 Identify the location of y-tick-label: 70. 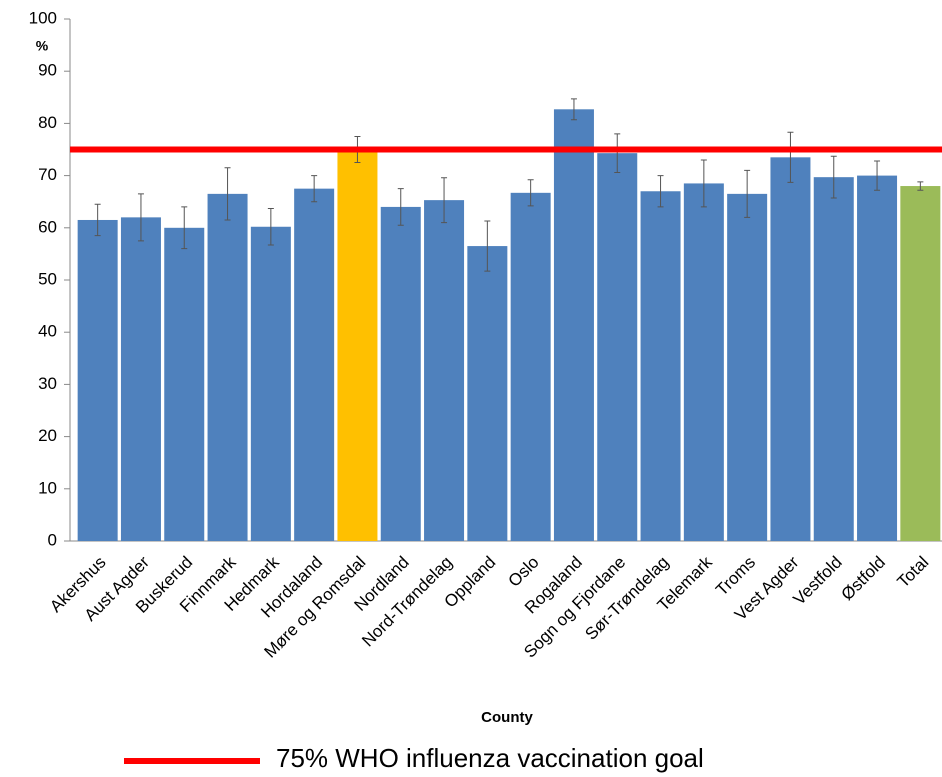
(47, 174).